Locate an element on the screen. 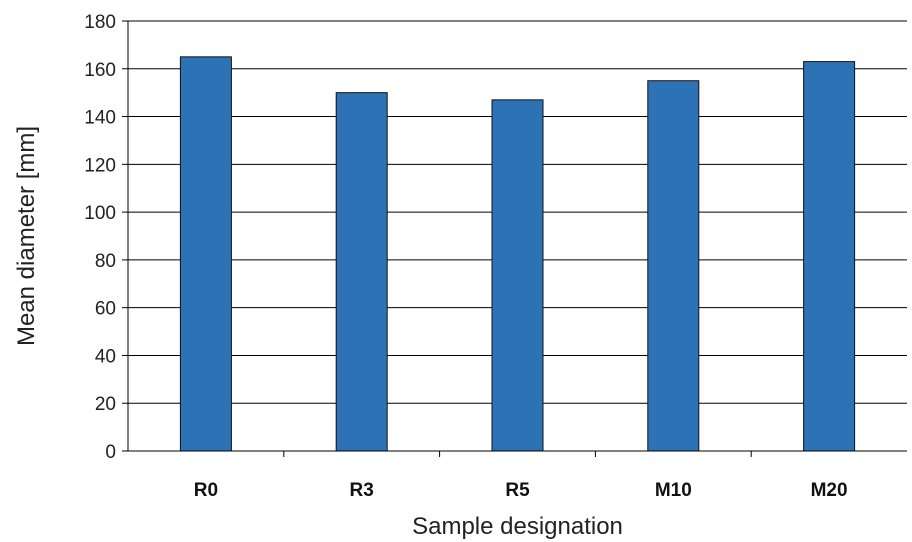  y-tick-label: 20 is located at coordinates (105, 404).